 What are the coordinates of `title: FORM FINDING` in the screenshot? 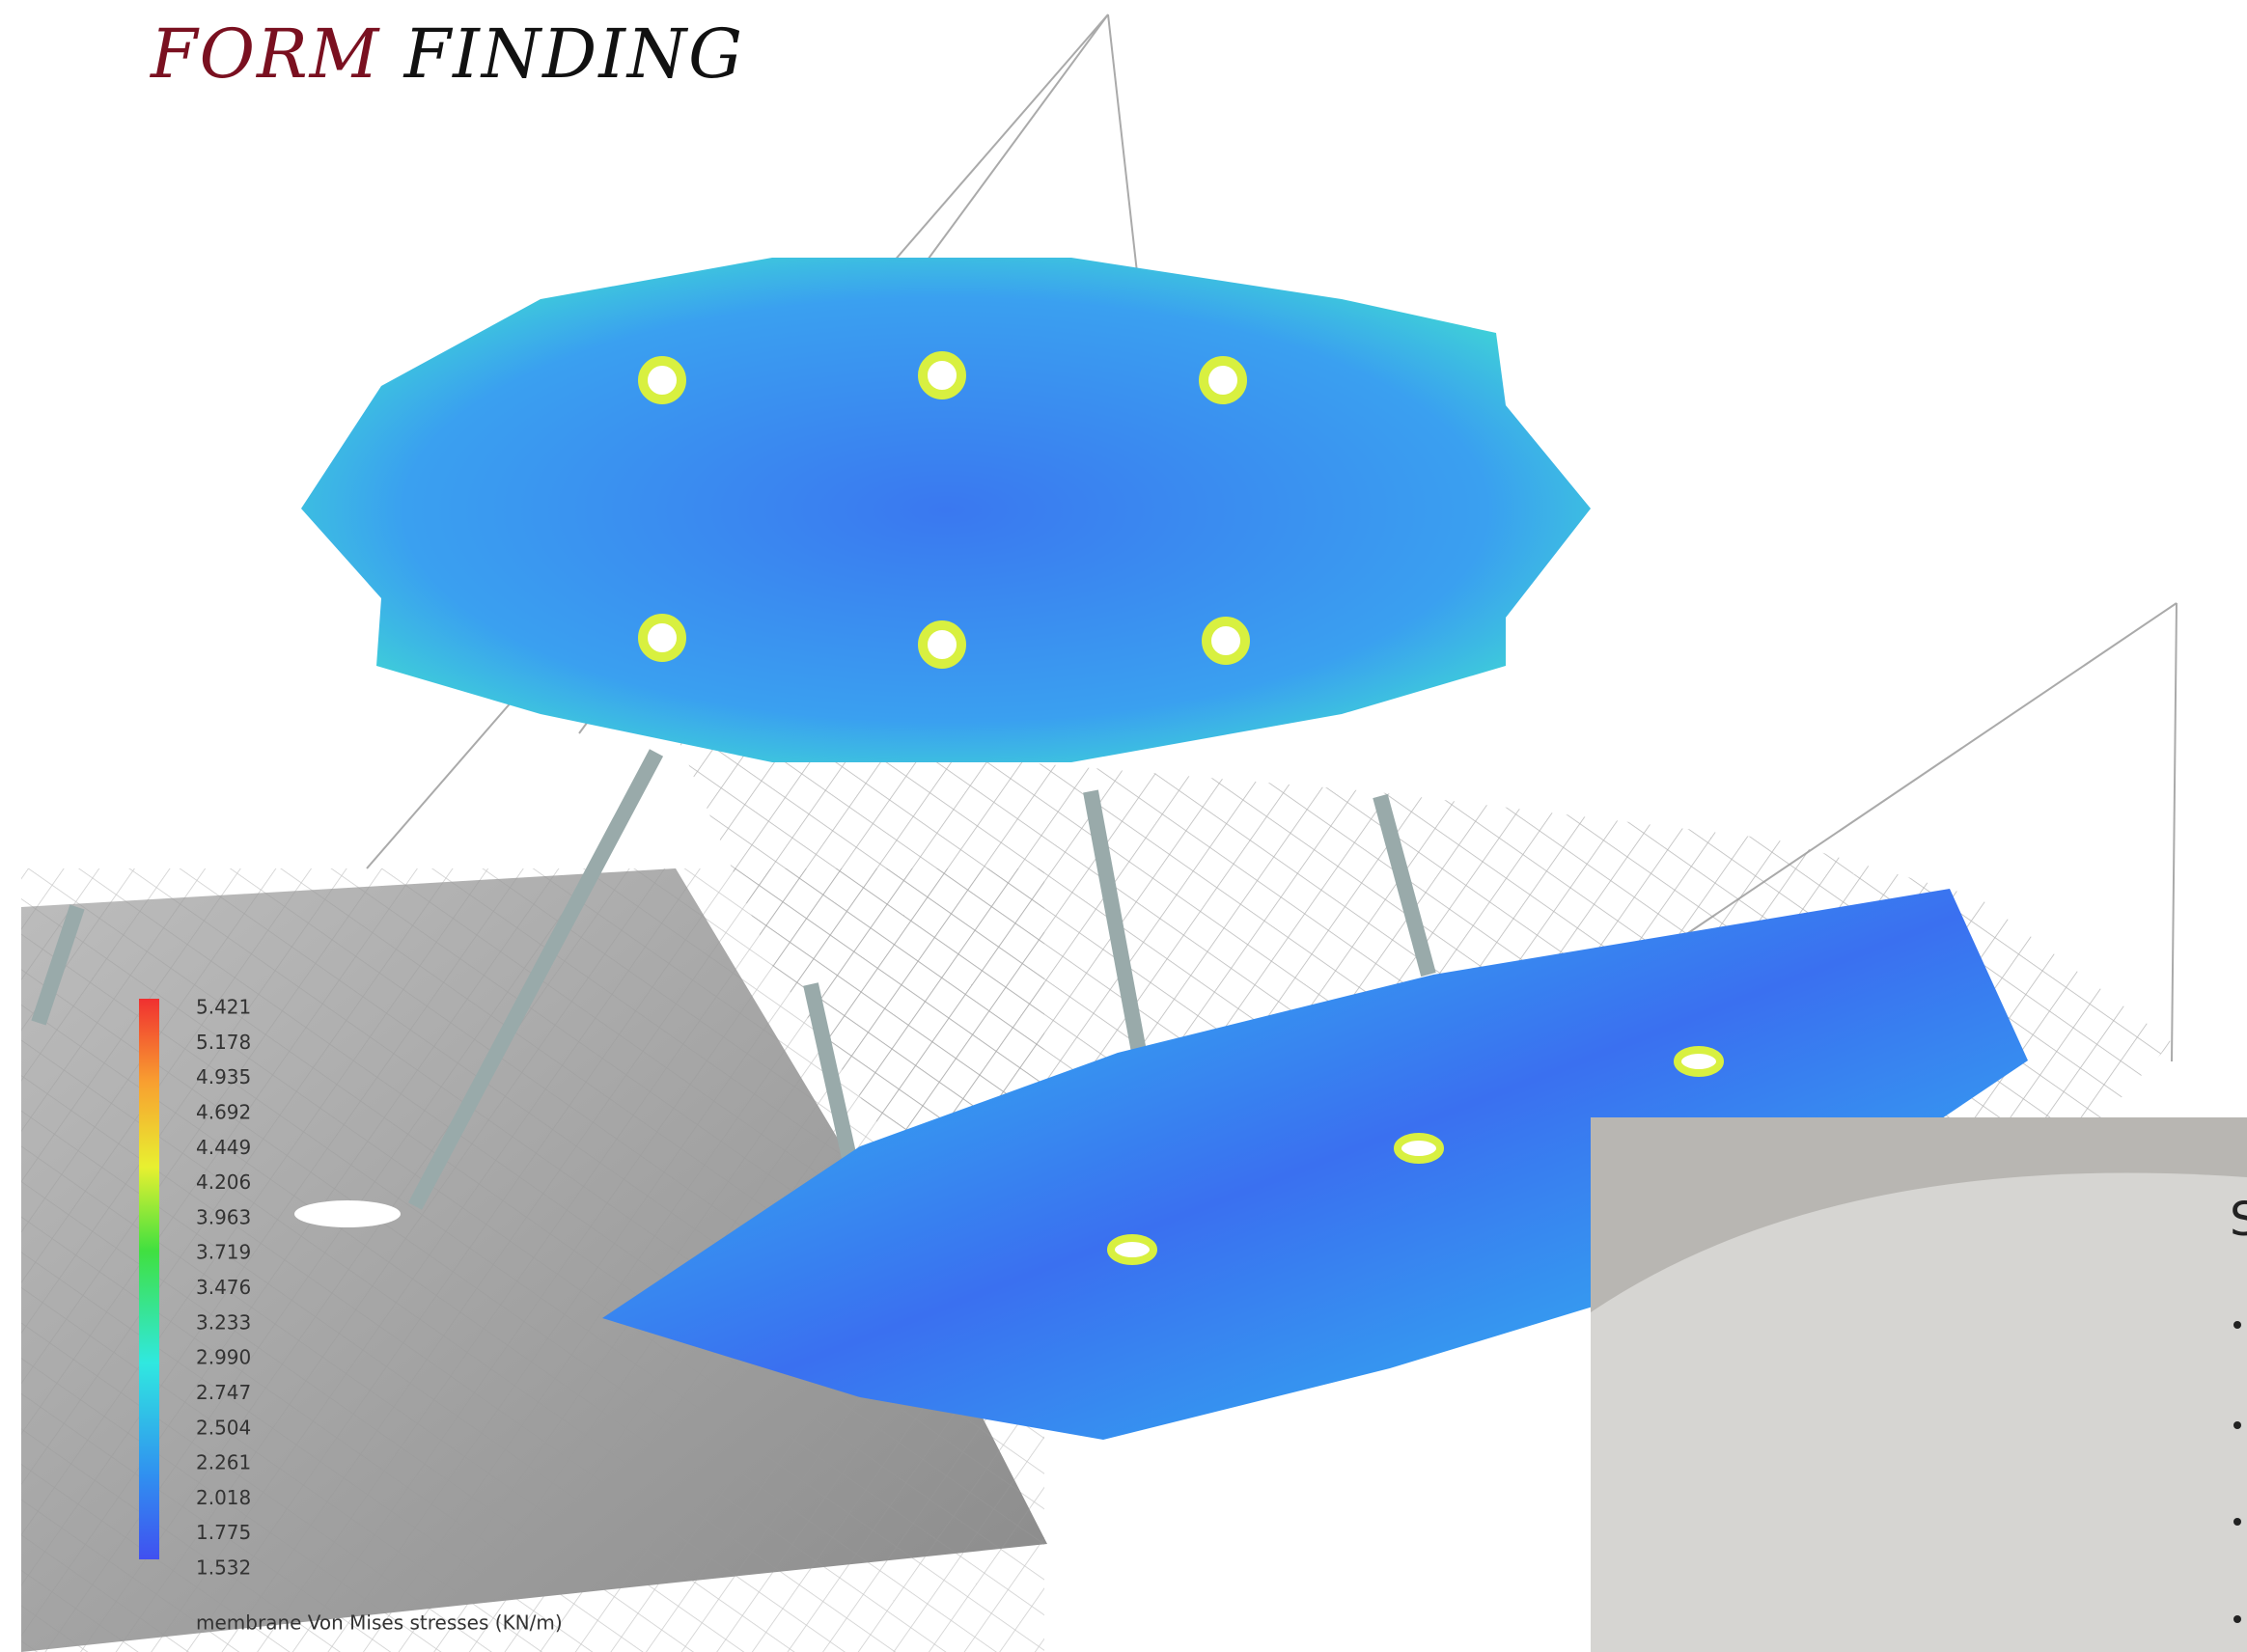 It's located at (446, 54).